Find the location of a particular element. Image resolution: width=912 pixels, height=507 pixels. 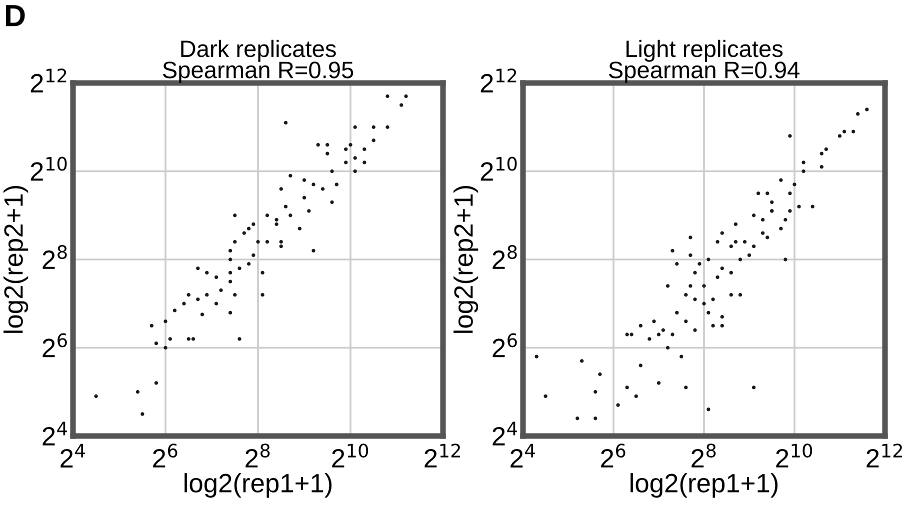

chart-title: Light replicates Spearman R=0.94 is located at coordinates (704, 61).